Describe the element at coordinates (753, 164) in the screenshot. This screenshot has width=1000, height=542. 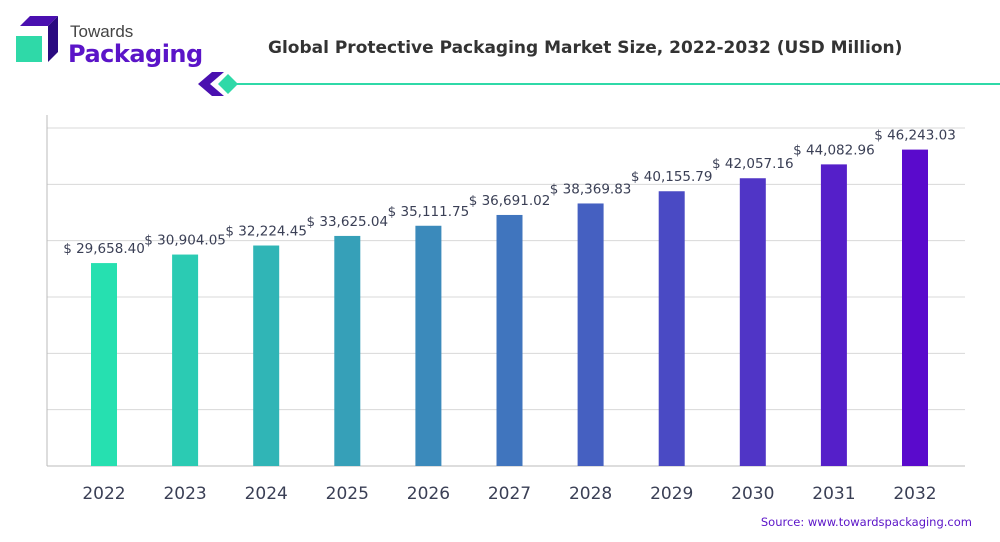
I see `data-label: $ 42,057.16` at that location.